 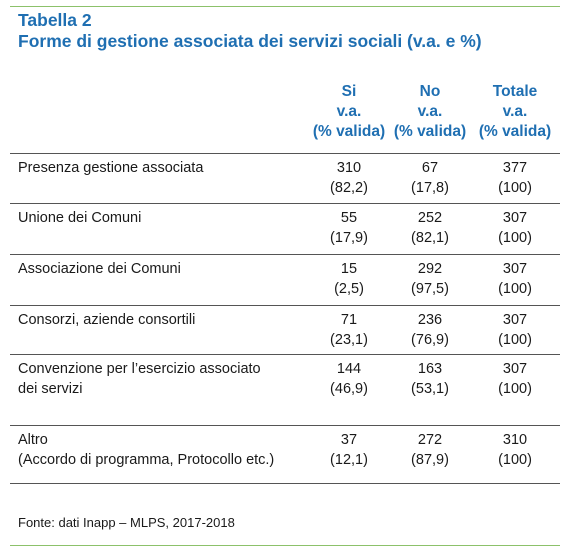 What do you see at coordinates (349, 188) in the screenshot?
I see `cell-percentage: (82,2)` at bounding box center [349, 188].